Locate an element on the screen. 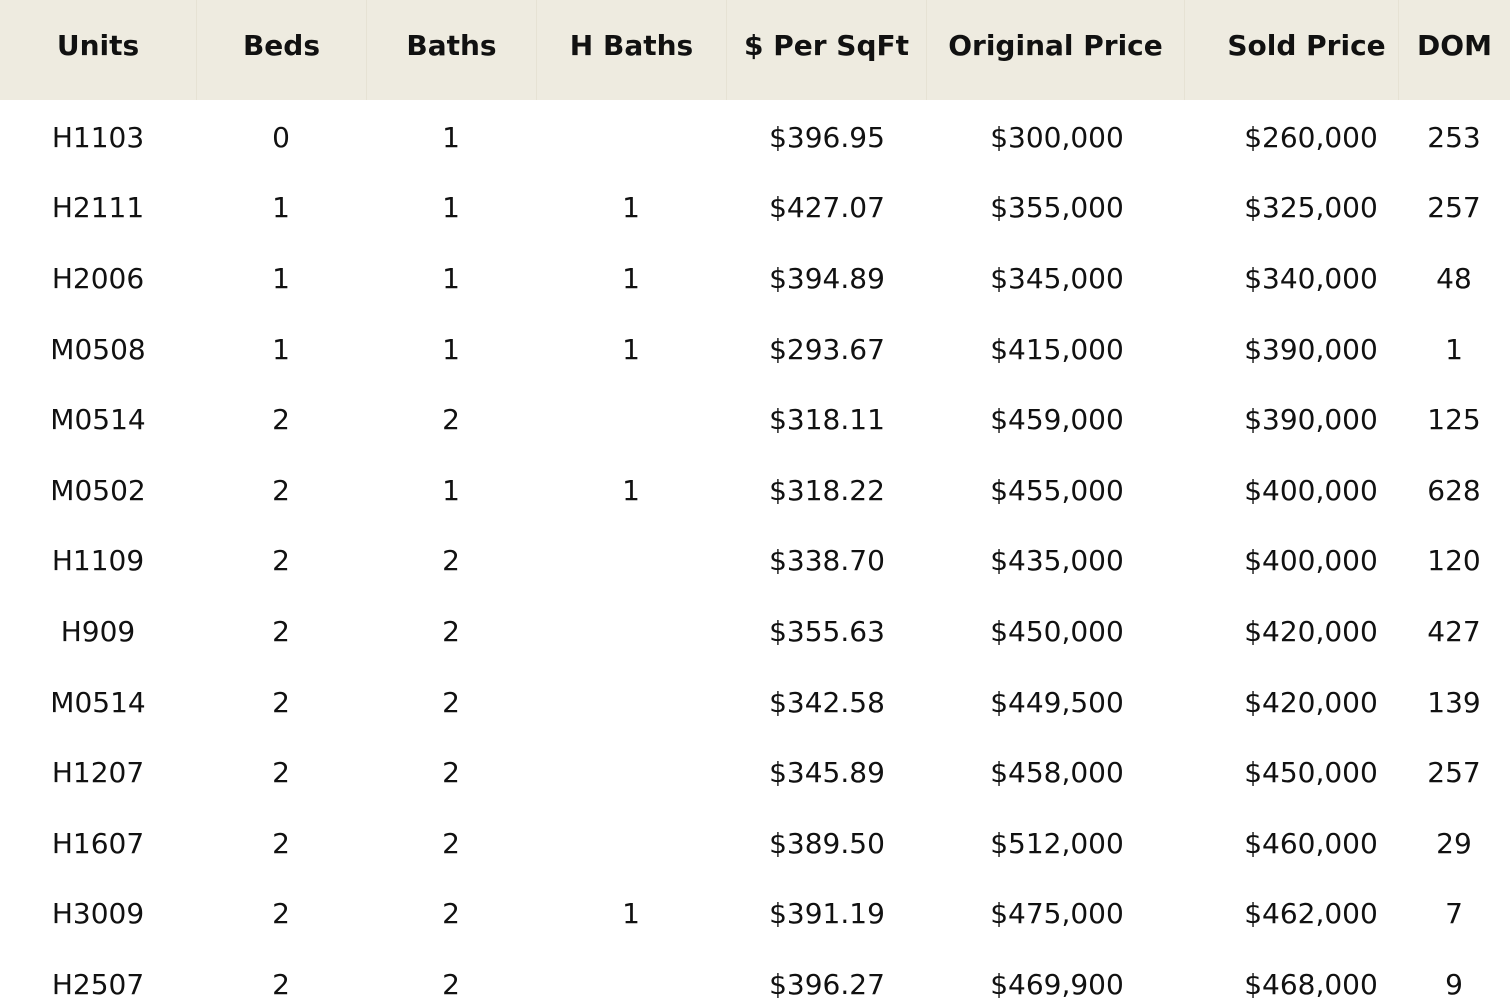 This screenshot has height=1004, width=1510. sold-price-cell: $260,000 is located at coordinates (1311, 137).